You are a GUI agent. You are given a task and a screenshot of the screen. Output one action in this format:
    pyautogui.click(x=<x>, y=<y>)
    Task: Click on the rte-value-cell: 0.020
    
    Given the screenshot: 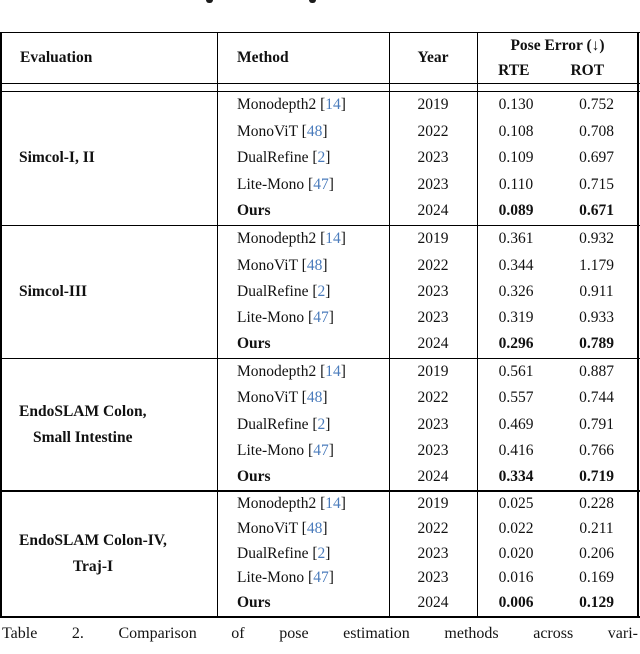 What is the action you would take?
    pyautogui.click(x=516, y=553)
    